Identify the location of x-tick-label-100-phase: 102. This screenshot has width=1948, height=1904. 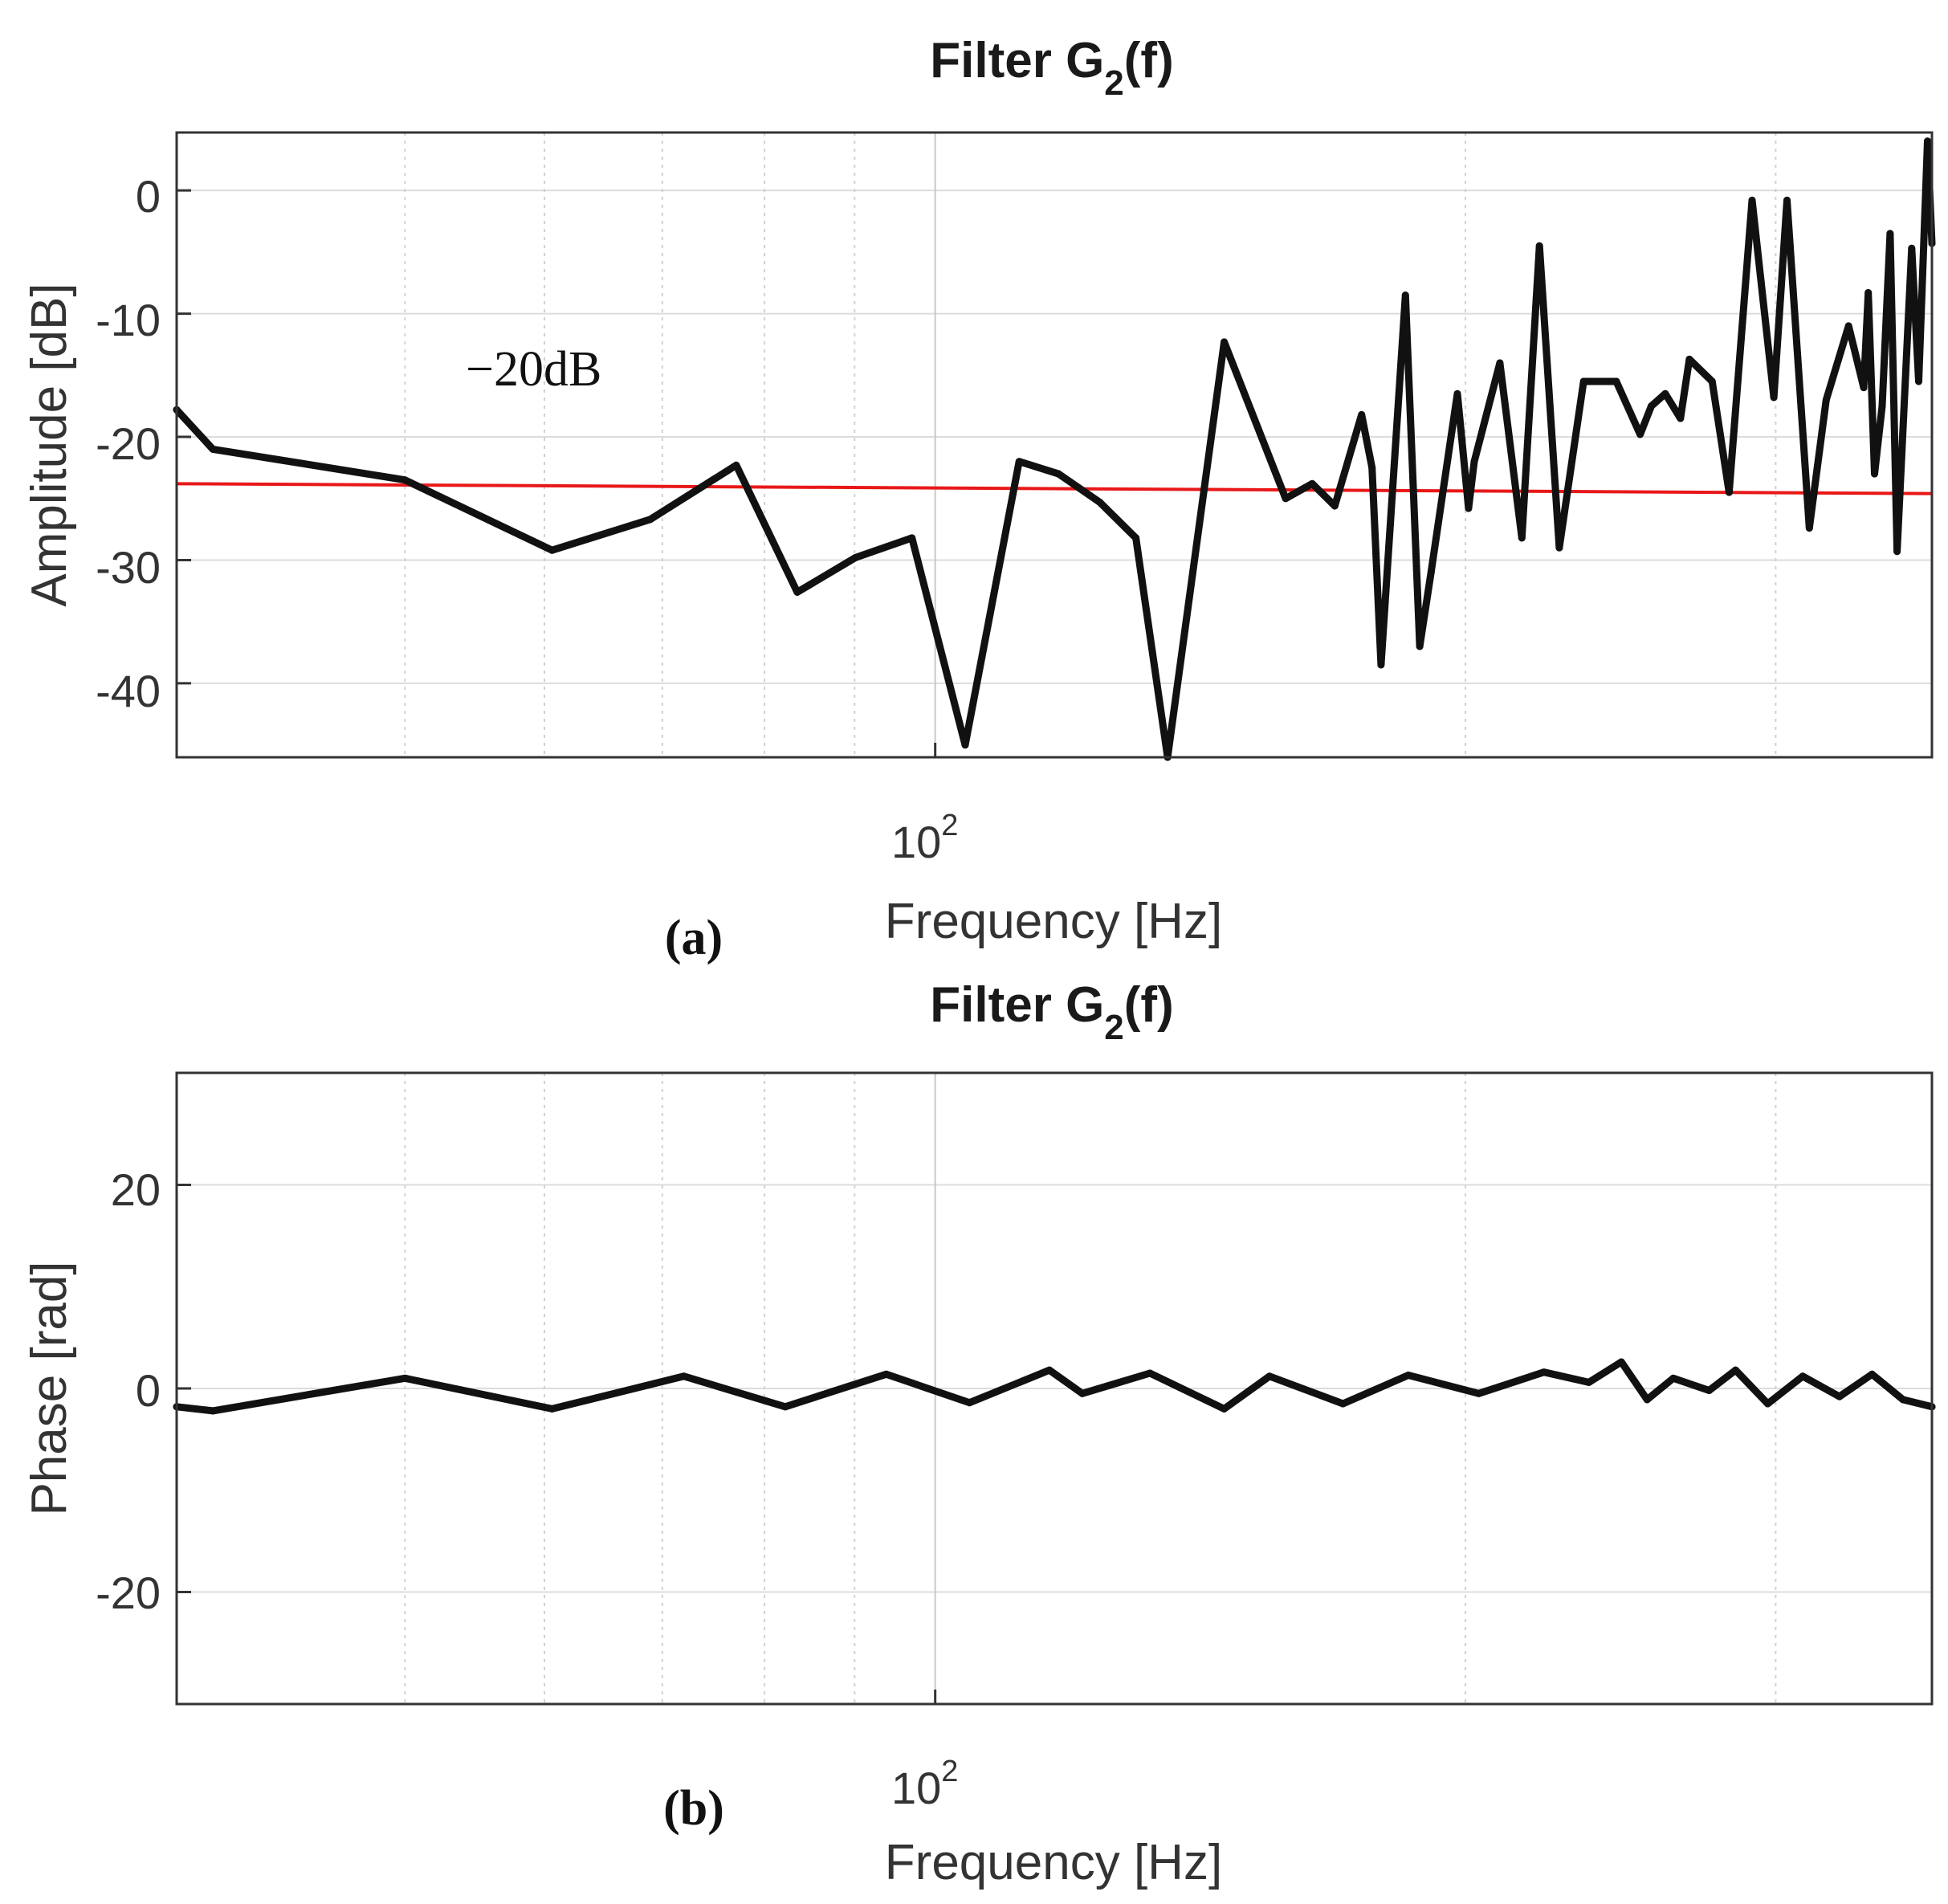
(924, 1784).